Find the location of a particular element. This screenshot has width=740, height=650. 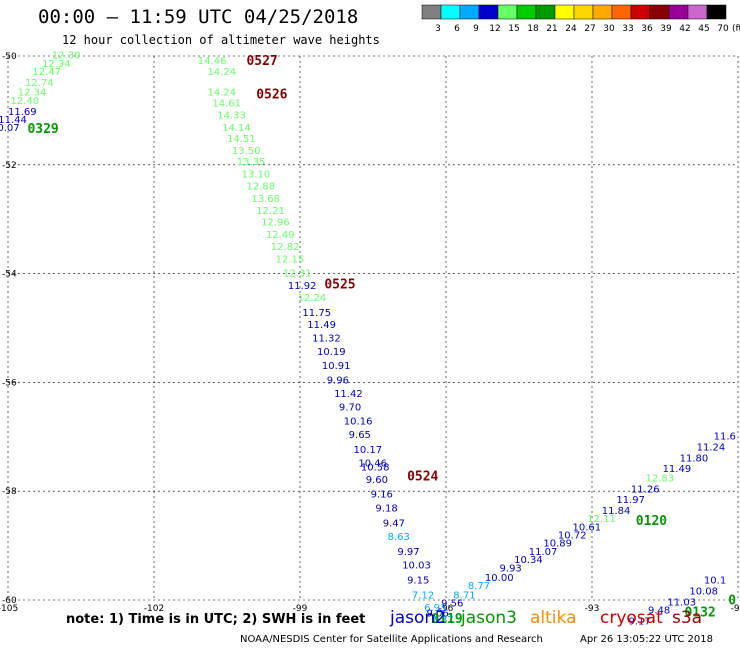

colorbar-label: 6 is located at coordinates (457, 29).